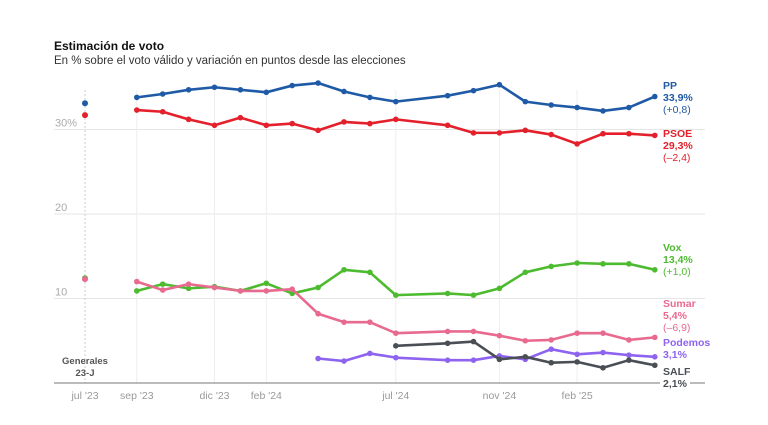  I want to click on x-tick-label: feb '24, so click(266, 396).